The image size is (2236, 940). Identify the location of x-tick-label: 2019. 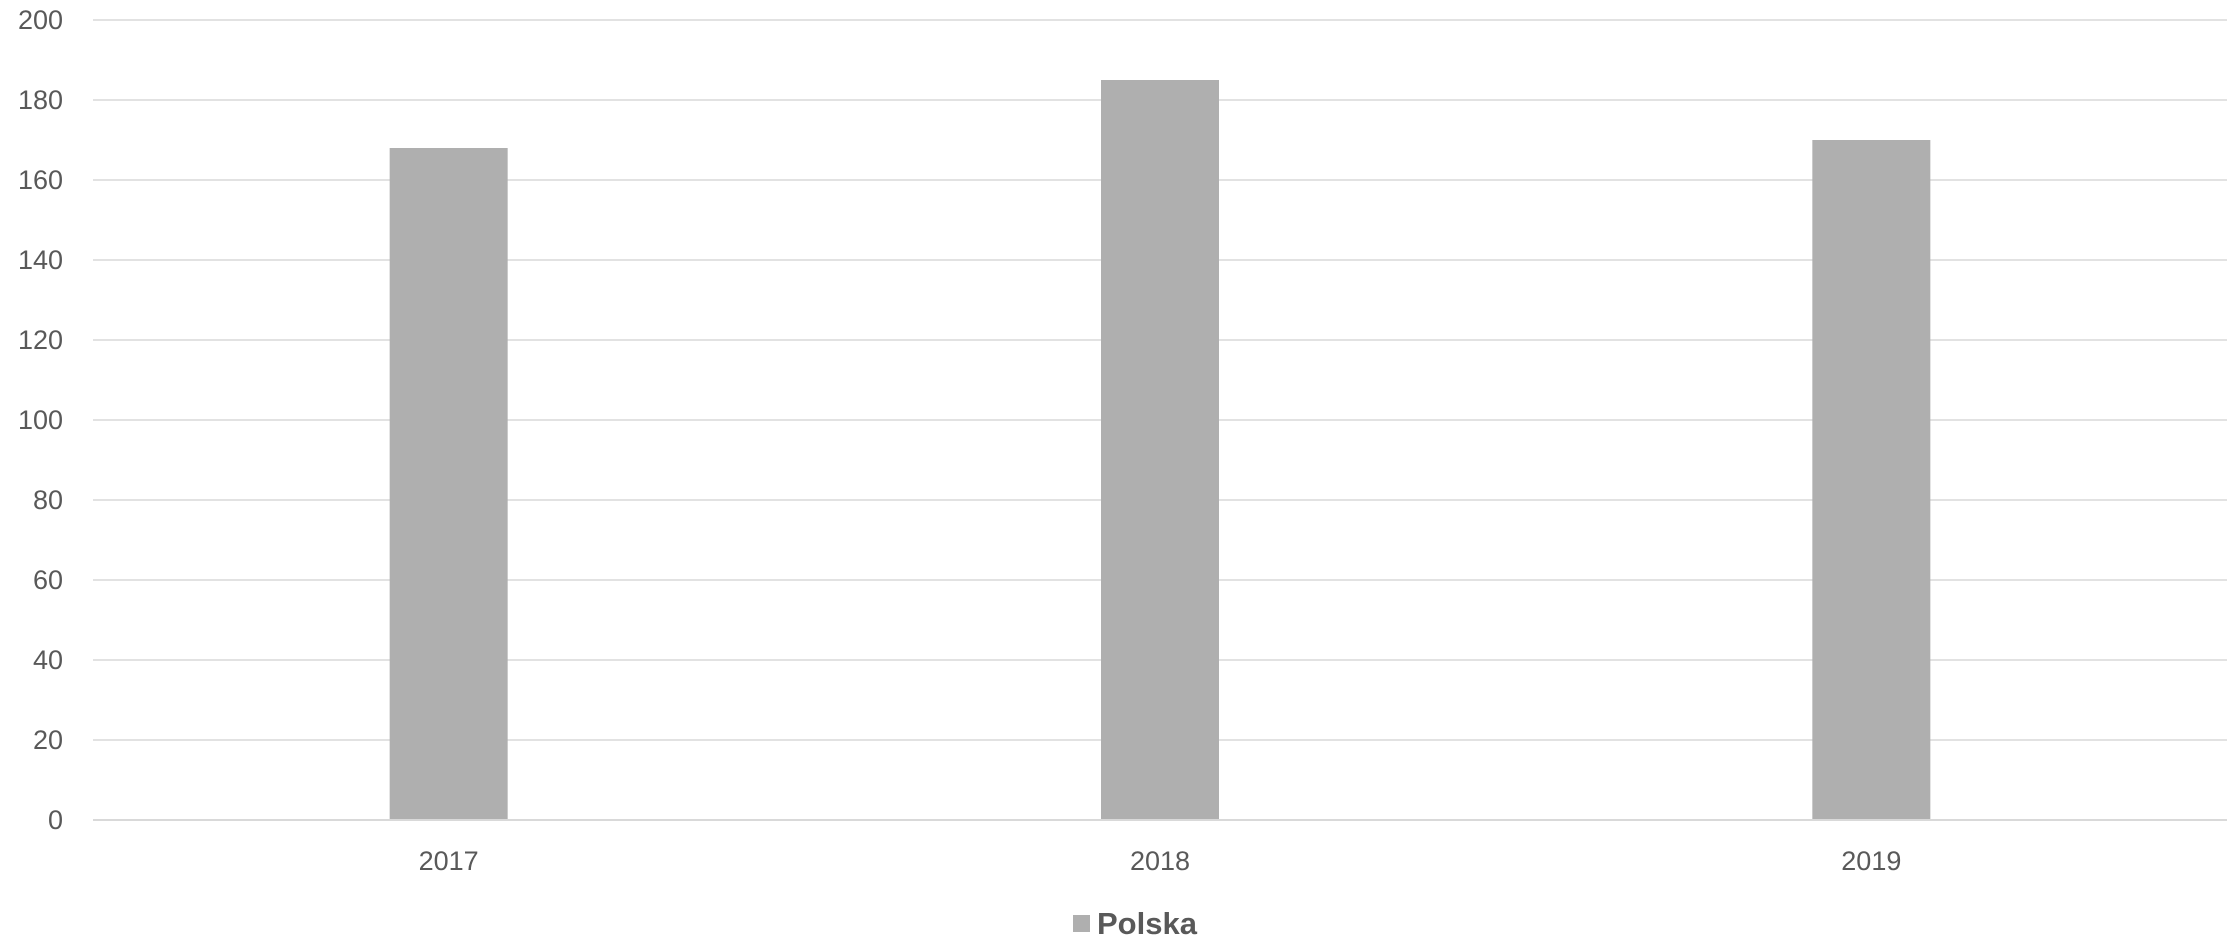
(1871, 861).